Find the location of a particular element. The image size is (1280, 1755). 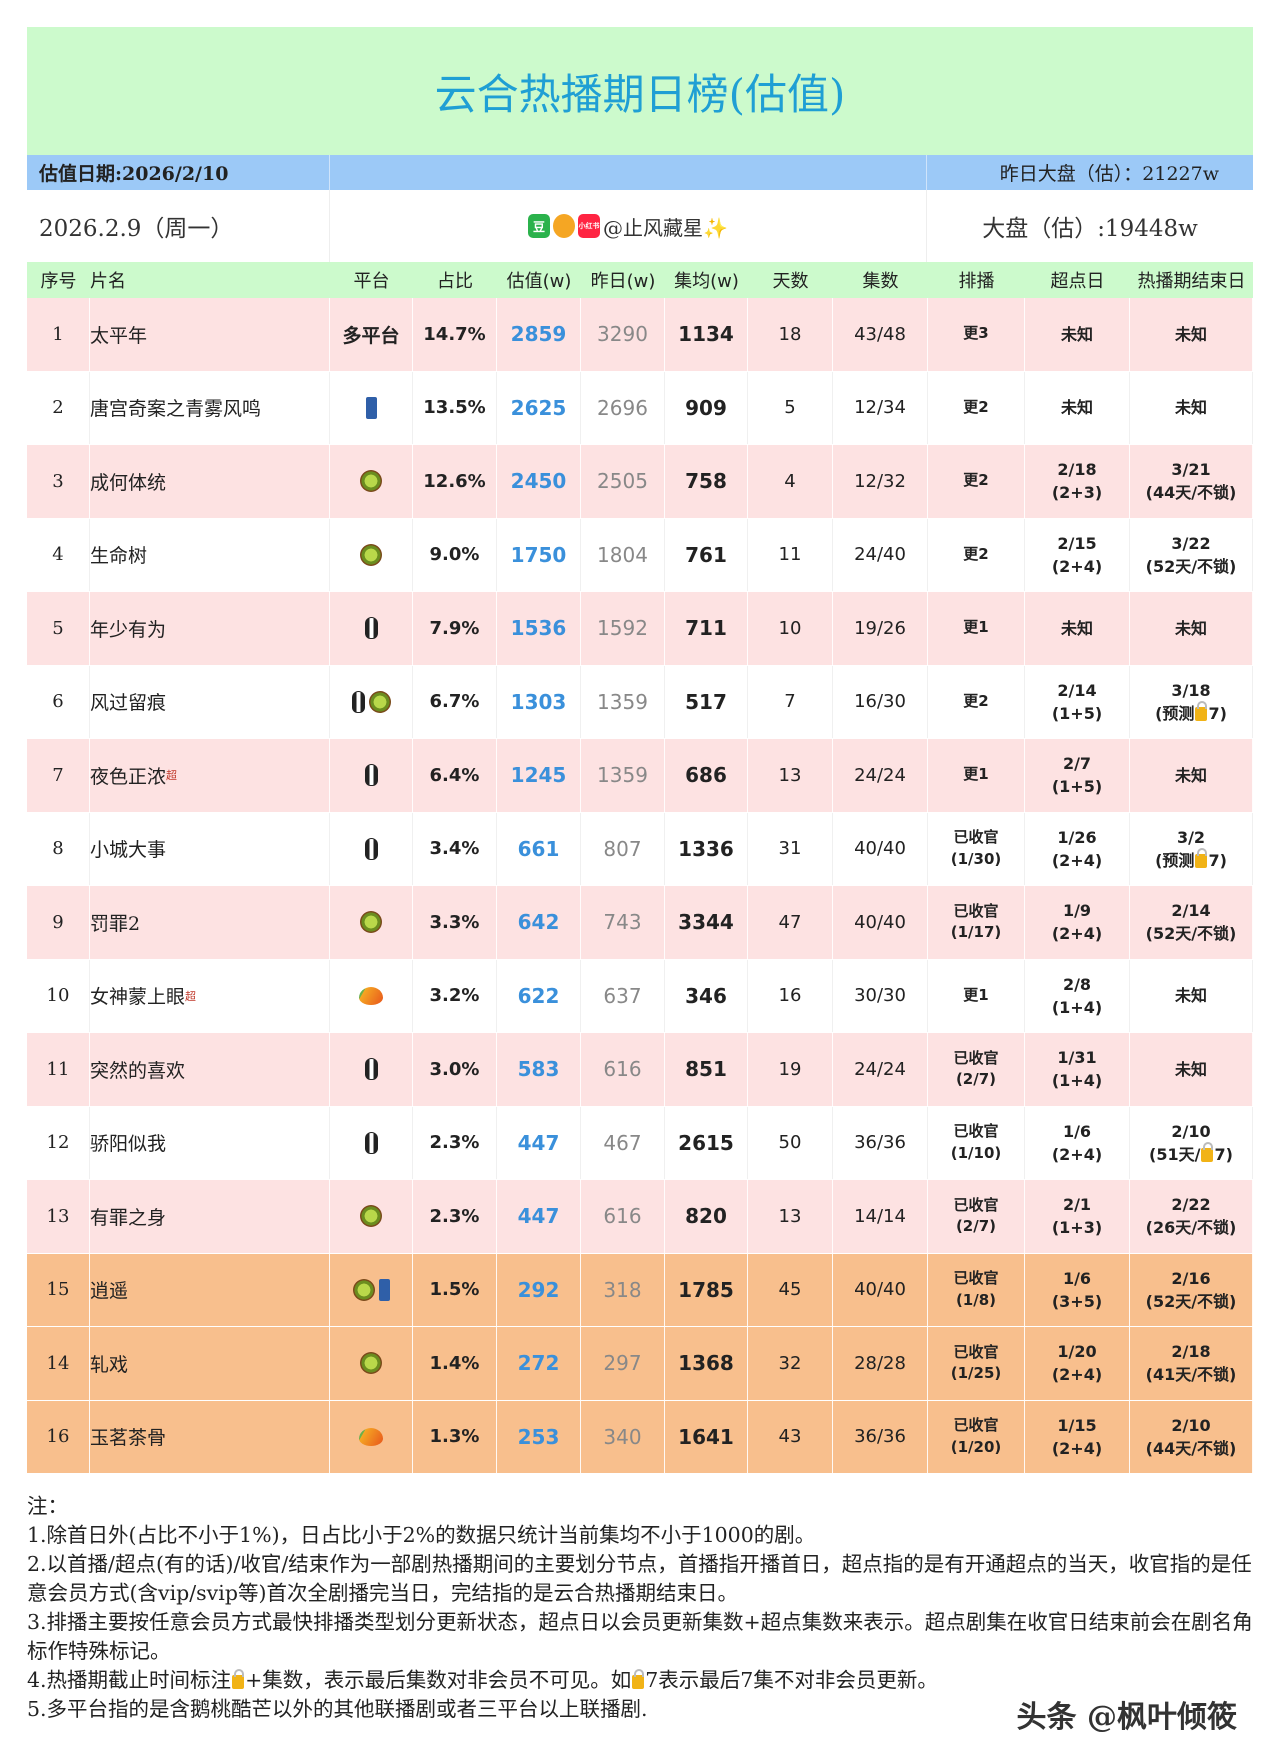

super-line: (1+4) is located at coordinates (1077, 1007).